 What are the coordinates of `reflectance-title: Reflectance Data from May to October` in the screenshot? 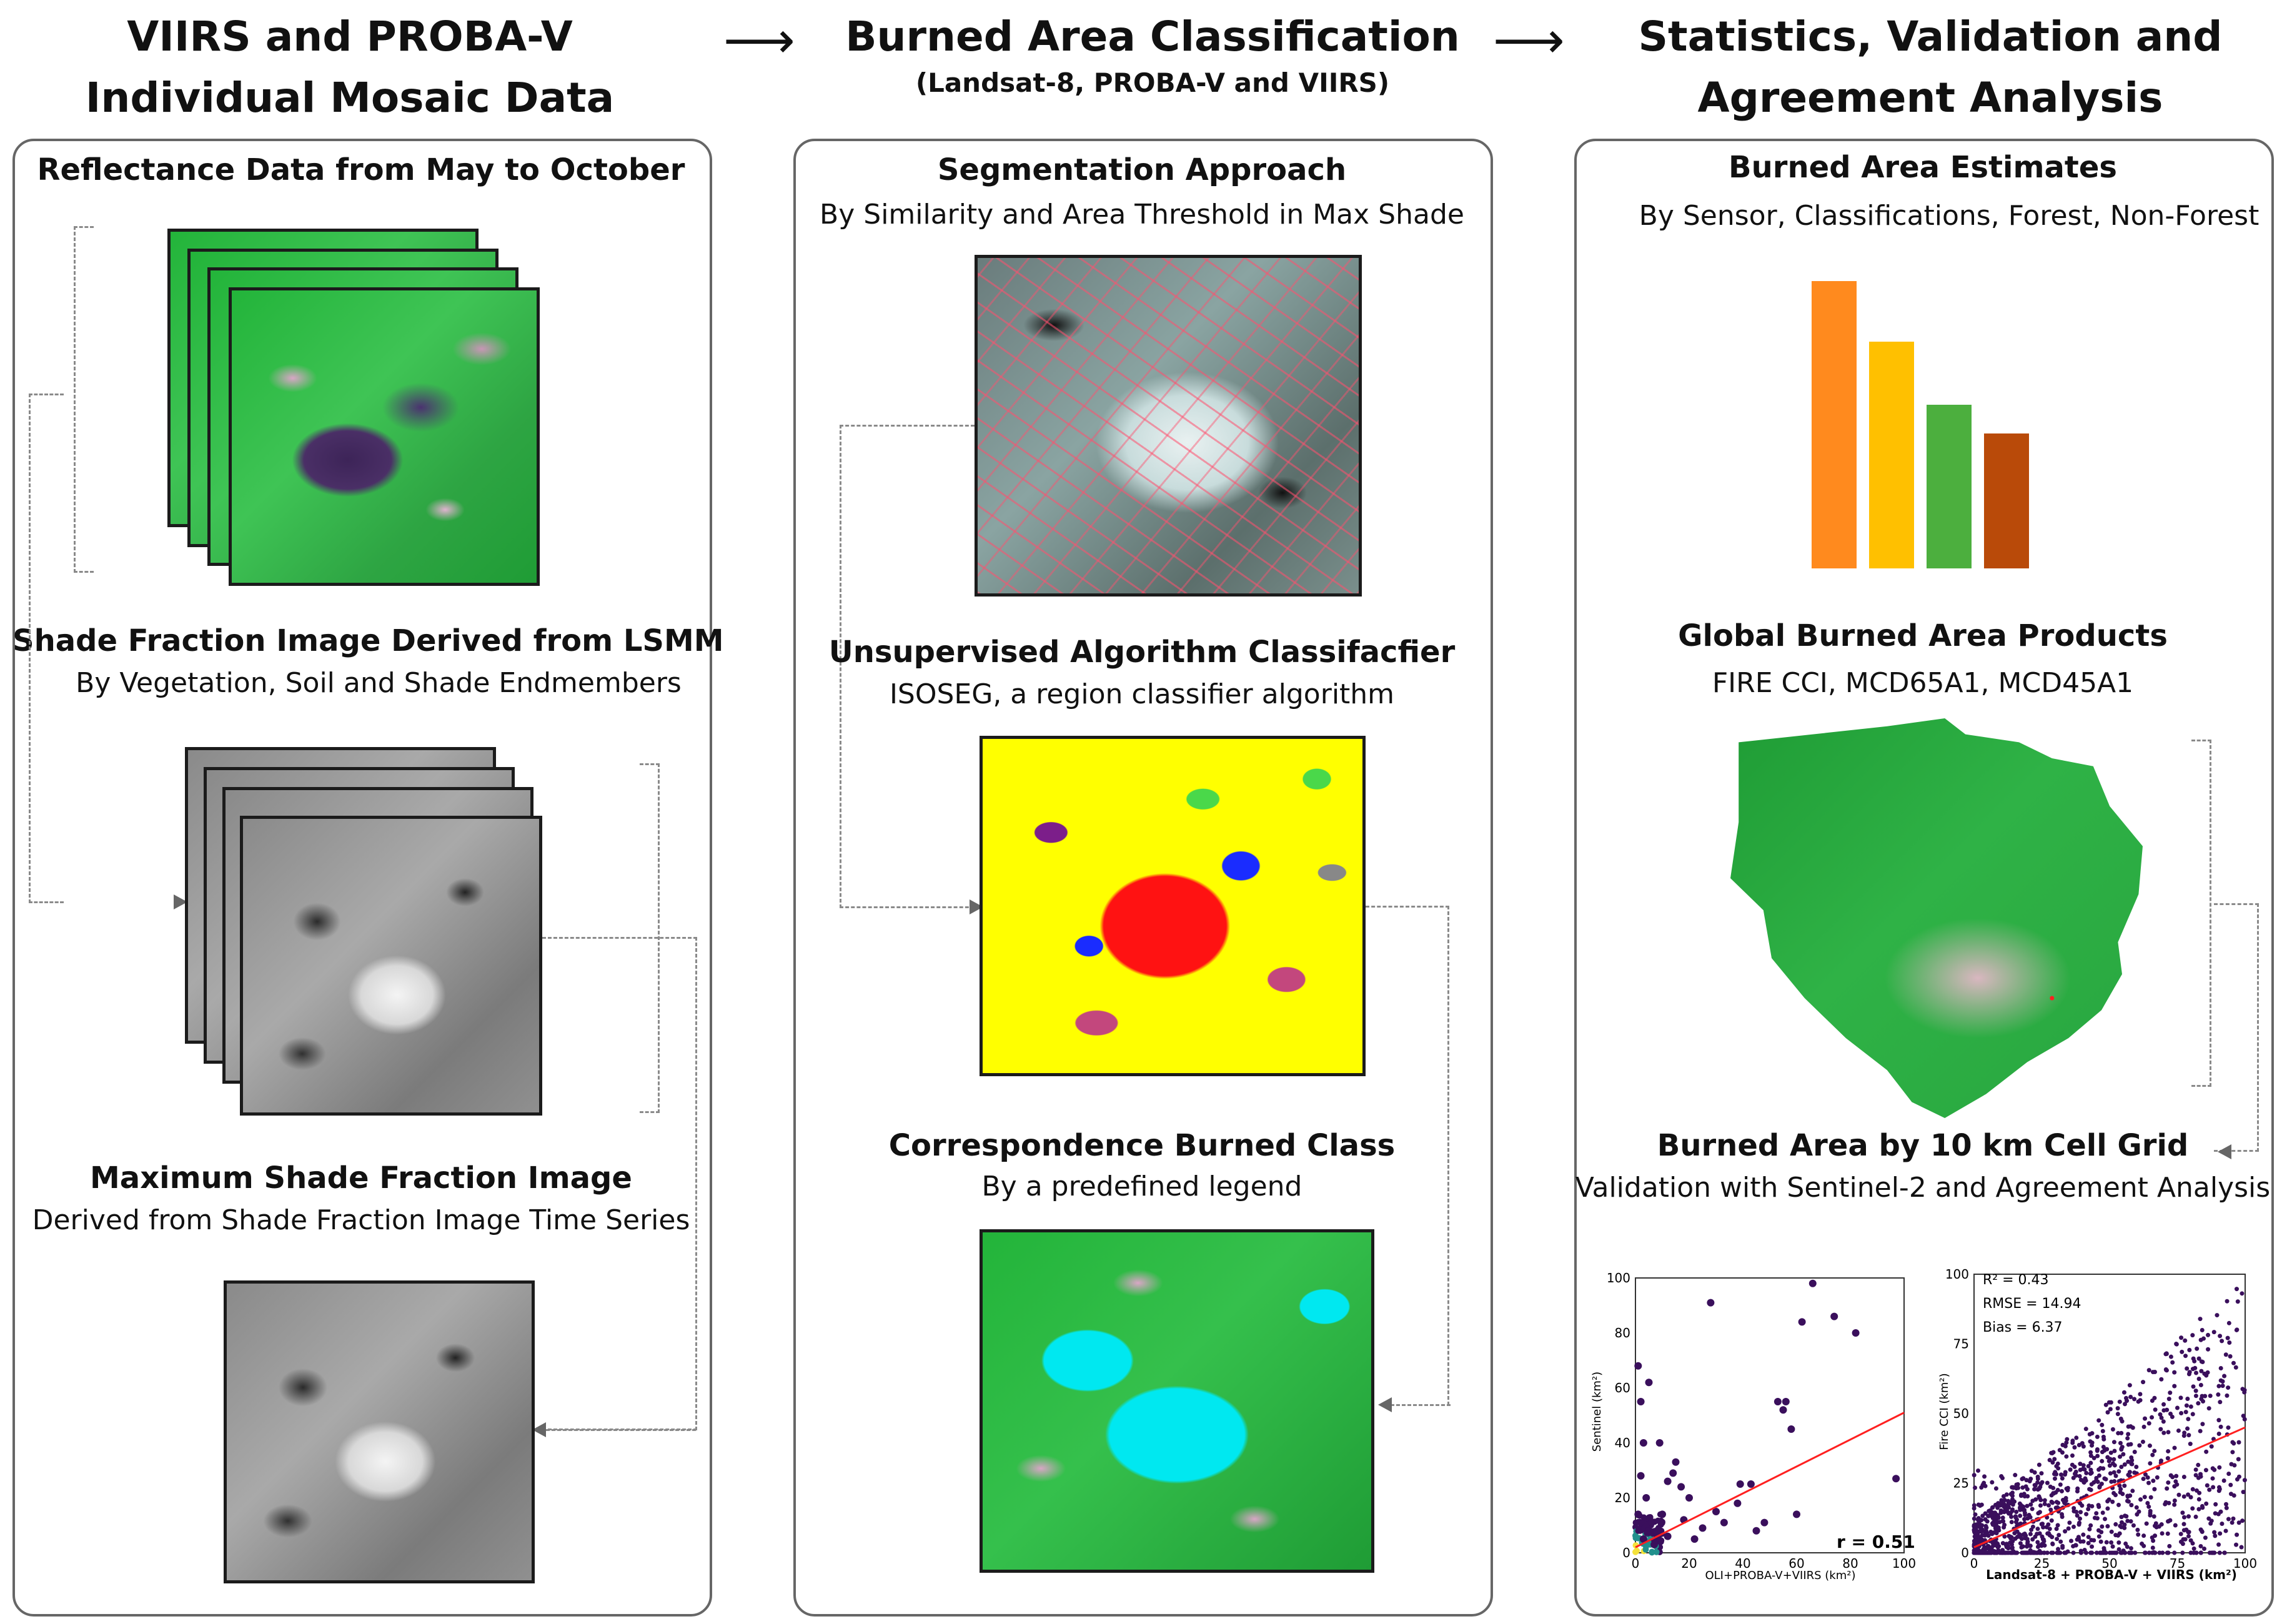 It's located at (361, 169).